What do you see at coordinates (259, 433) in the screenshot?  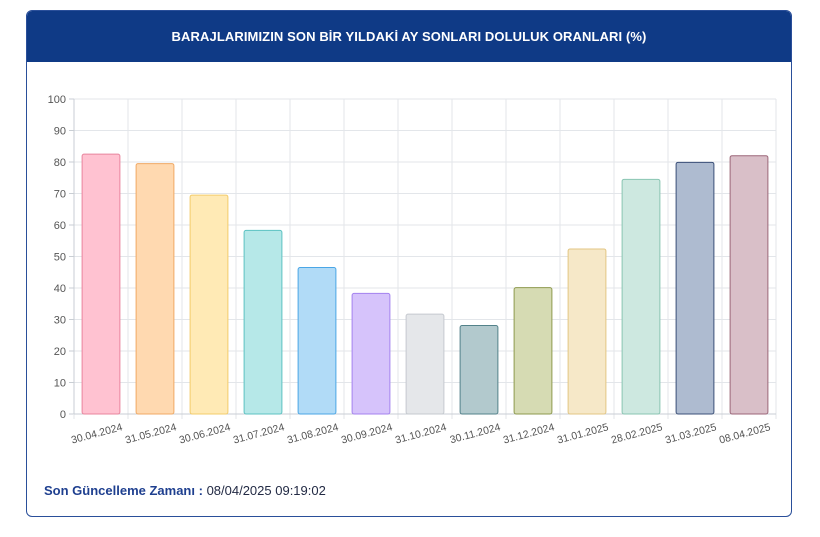 I see `x-tick-label: 31.07.2024` at bounding box center [259, 433].